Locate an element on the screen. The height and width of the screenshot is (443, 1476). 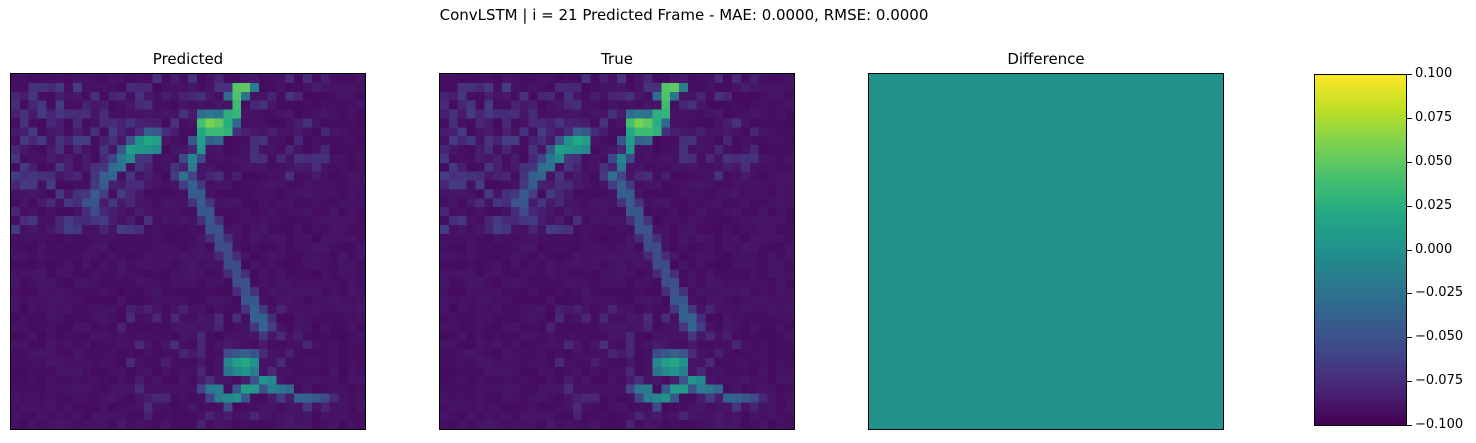
colorbar-tick-mark is located at coordinates (1409, 118).